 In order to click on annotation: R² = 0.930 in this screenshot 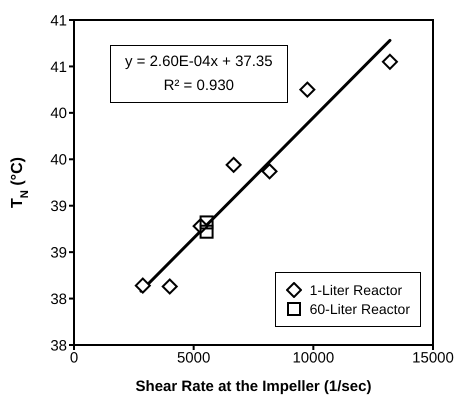, I will do `click(199, 86)`.